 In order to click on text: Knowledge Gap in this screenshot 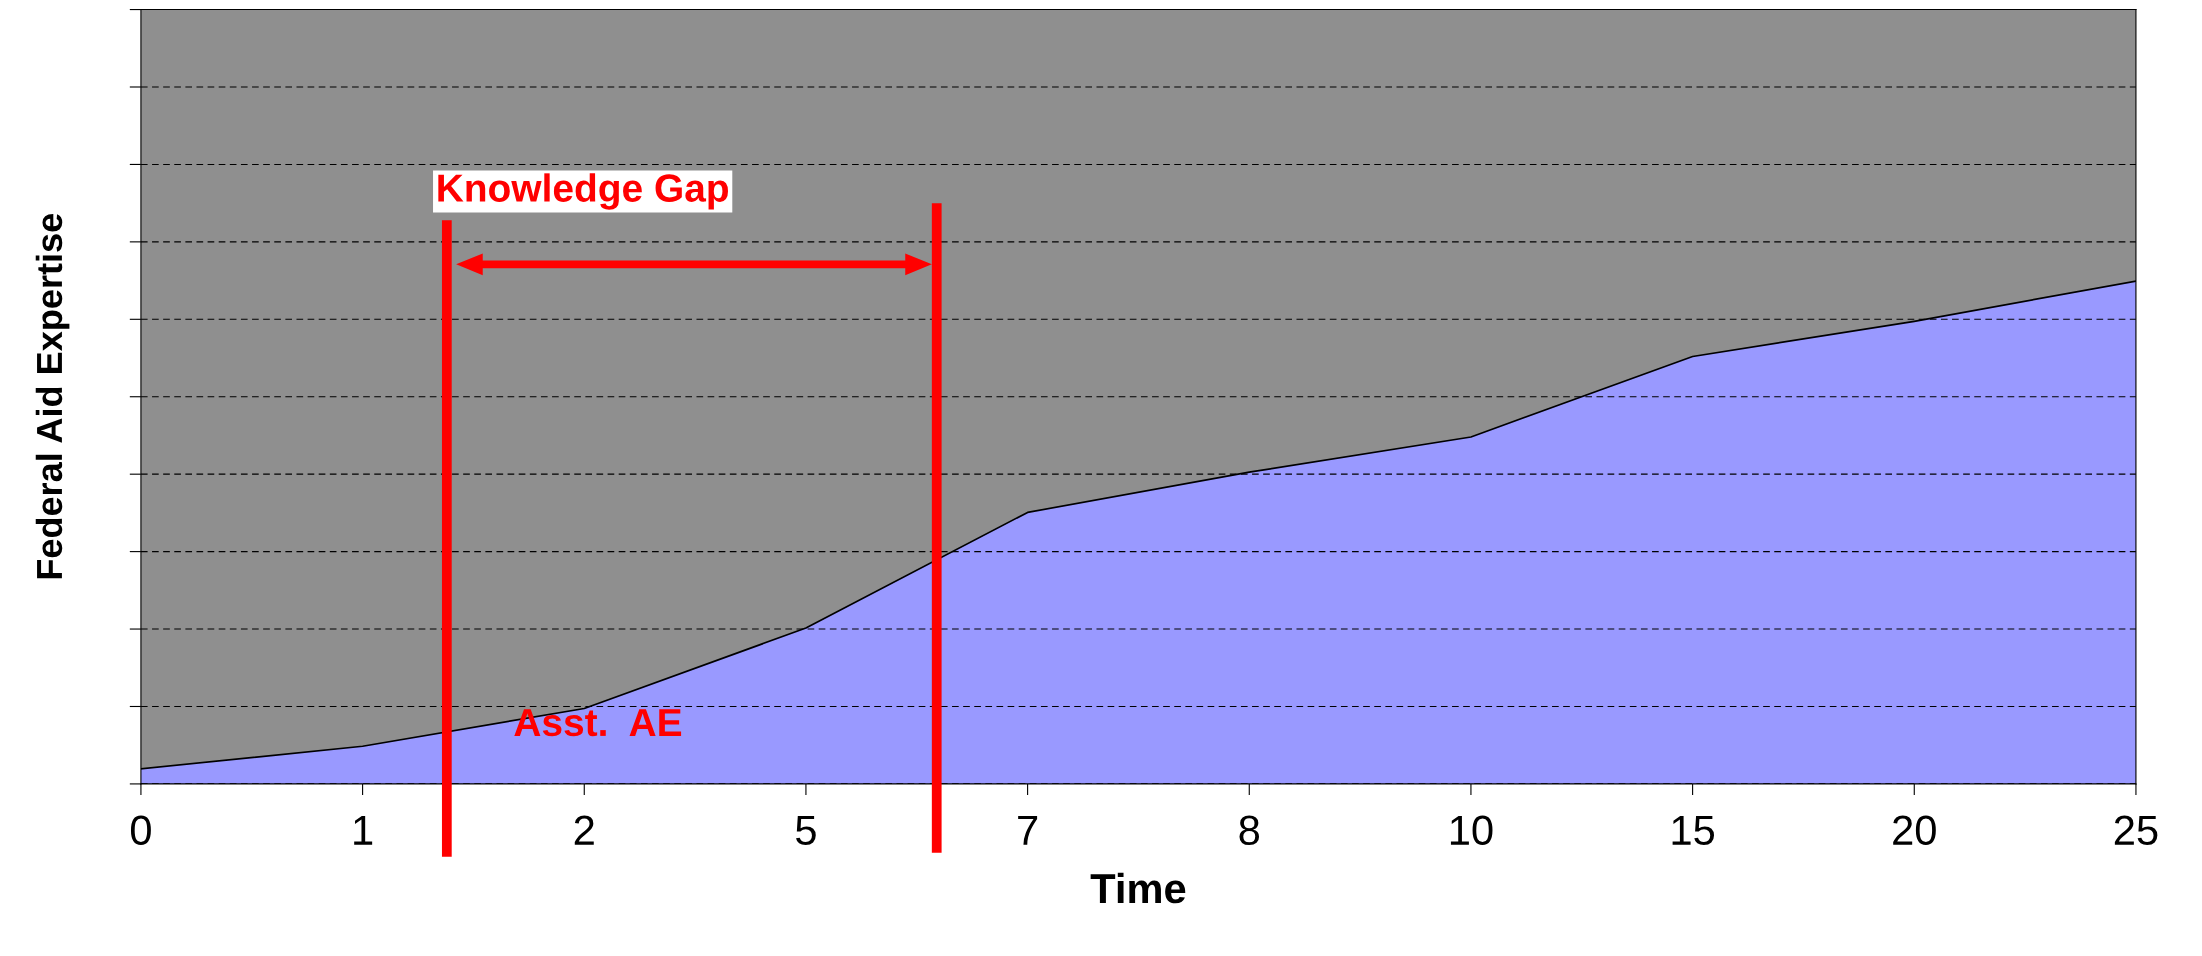, I will do `click(583, 191)`.